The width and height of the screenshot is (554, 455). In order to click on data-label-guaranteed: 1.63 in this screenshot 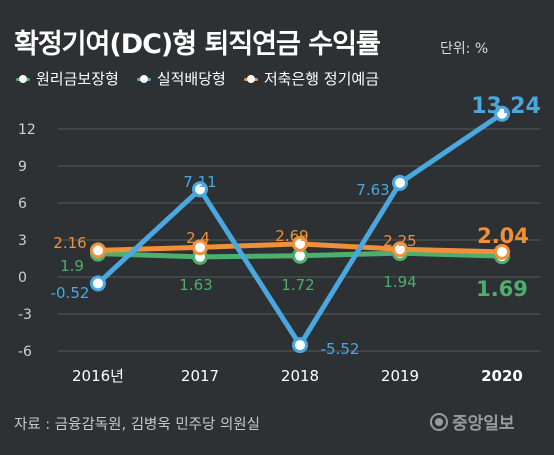, I will do `click(195, 285)`.